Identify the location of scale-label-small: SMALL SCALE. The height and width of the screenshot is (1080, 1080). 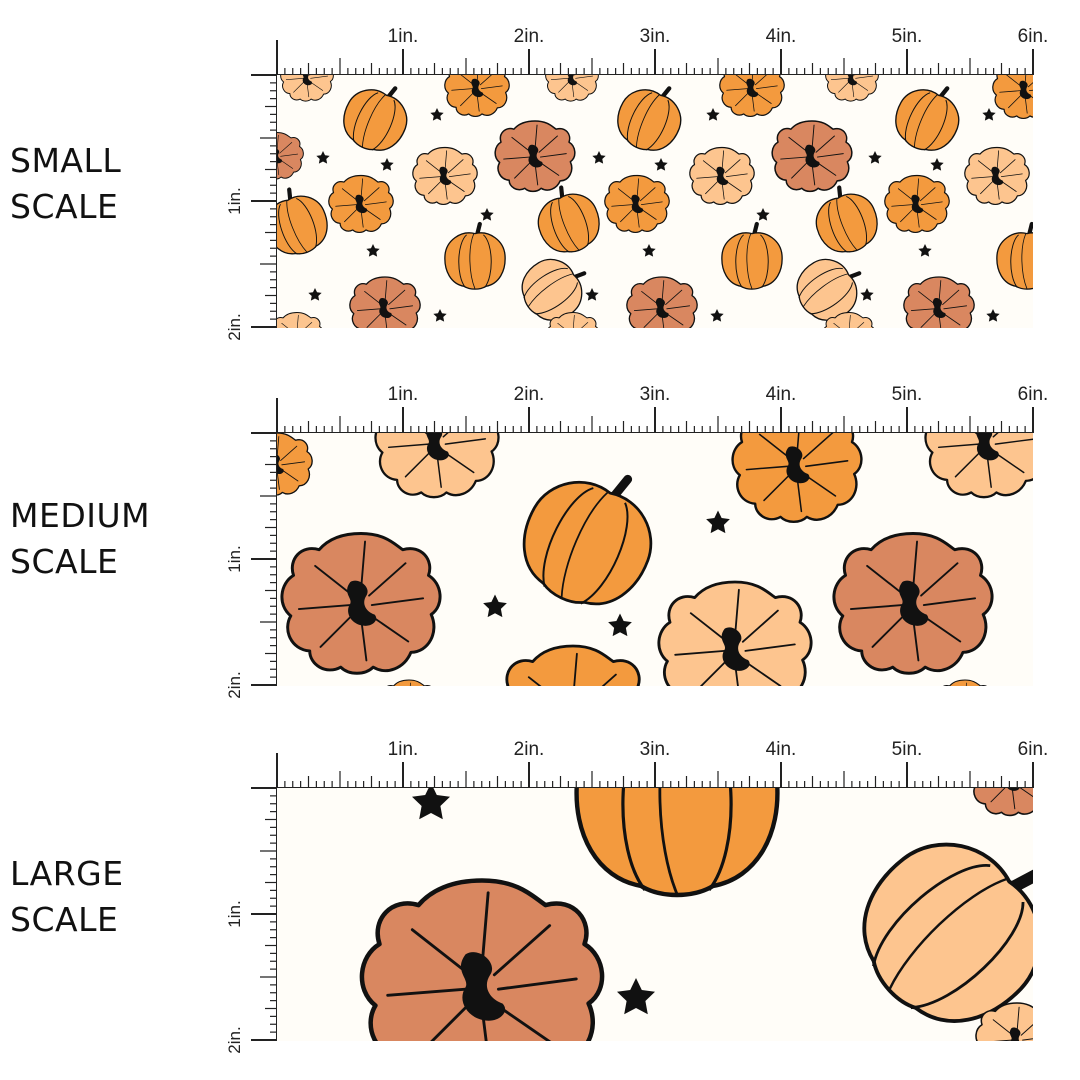
(110, 184).